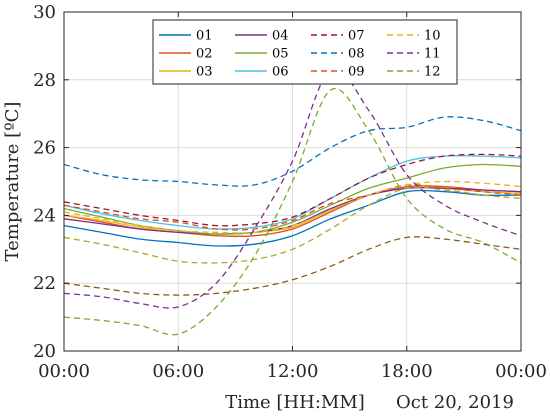  I want to click on x-axis-title: Time [HH:MM], so click(295, 402).